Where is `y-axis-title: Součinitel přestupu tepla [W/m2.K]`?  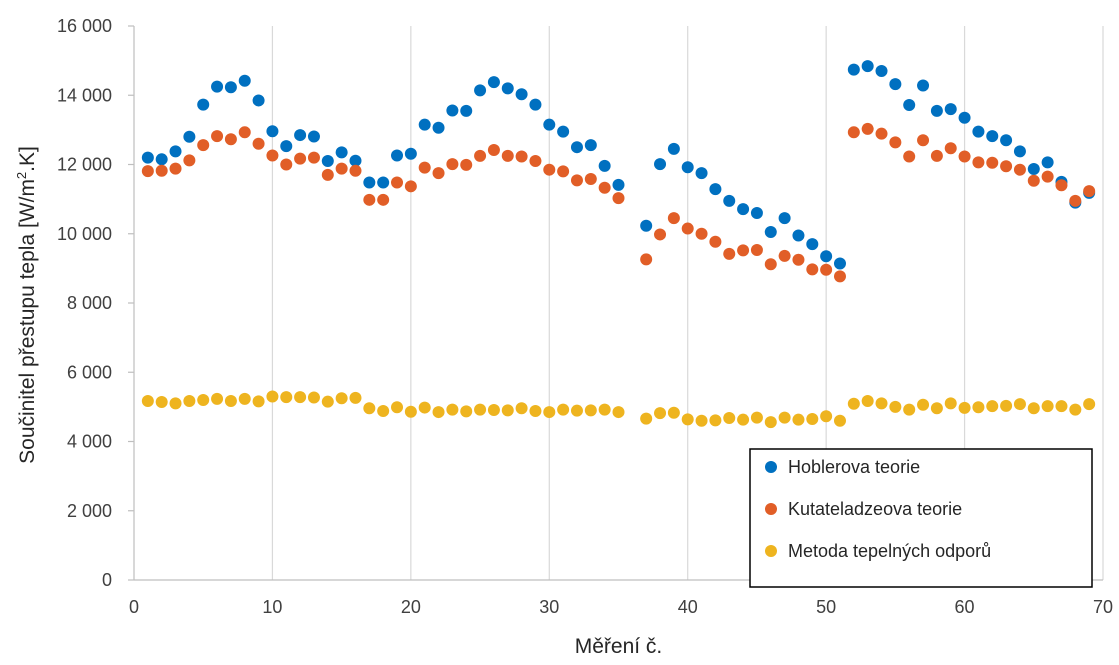
y-axis-title: Součinitel přestupu tepla [W/m2.K] is located at coordinates (26, 305).